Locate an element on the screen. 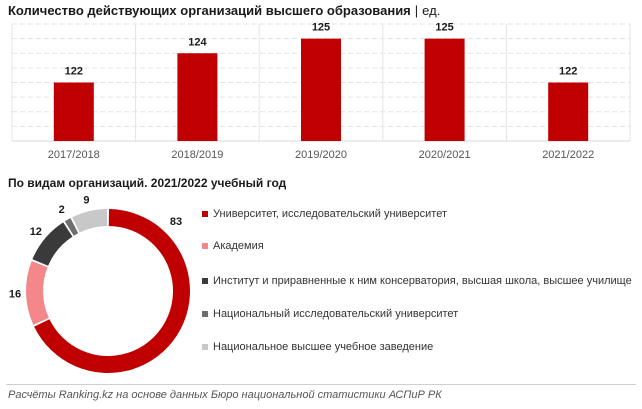 The height and width of the screenshot is (409, 642). bar-chart-unit: ед. is located at coordinates (431, 10).